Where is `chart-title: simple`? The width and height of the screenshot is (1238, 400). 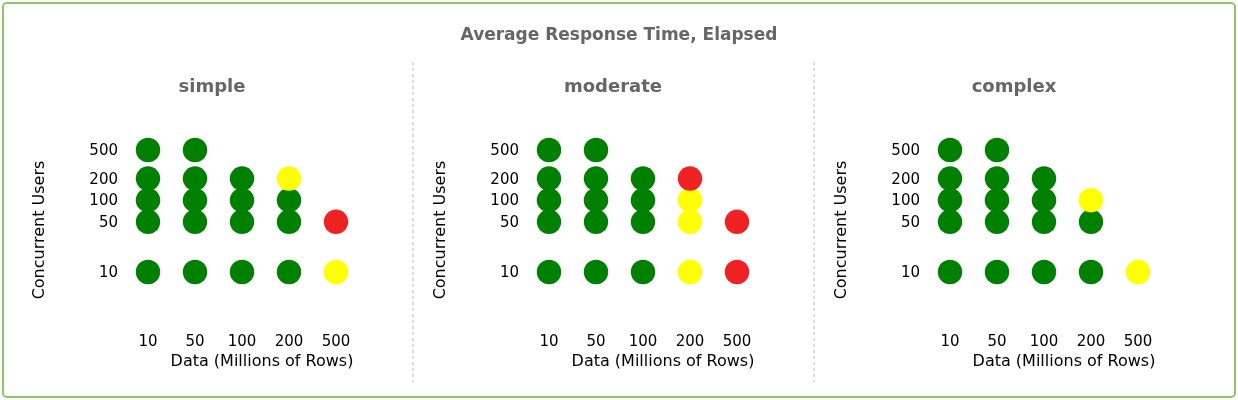 chart-title: simple is located at coordinates (212, 85).